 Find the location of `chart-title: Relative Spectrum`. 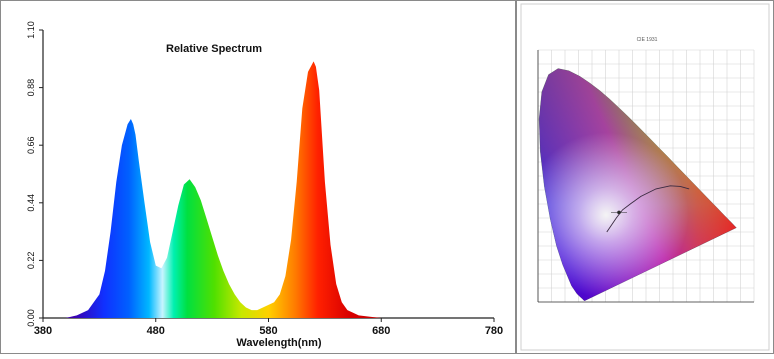

chart-title: Relative Spectrum is located at coordinates (214, 49).